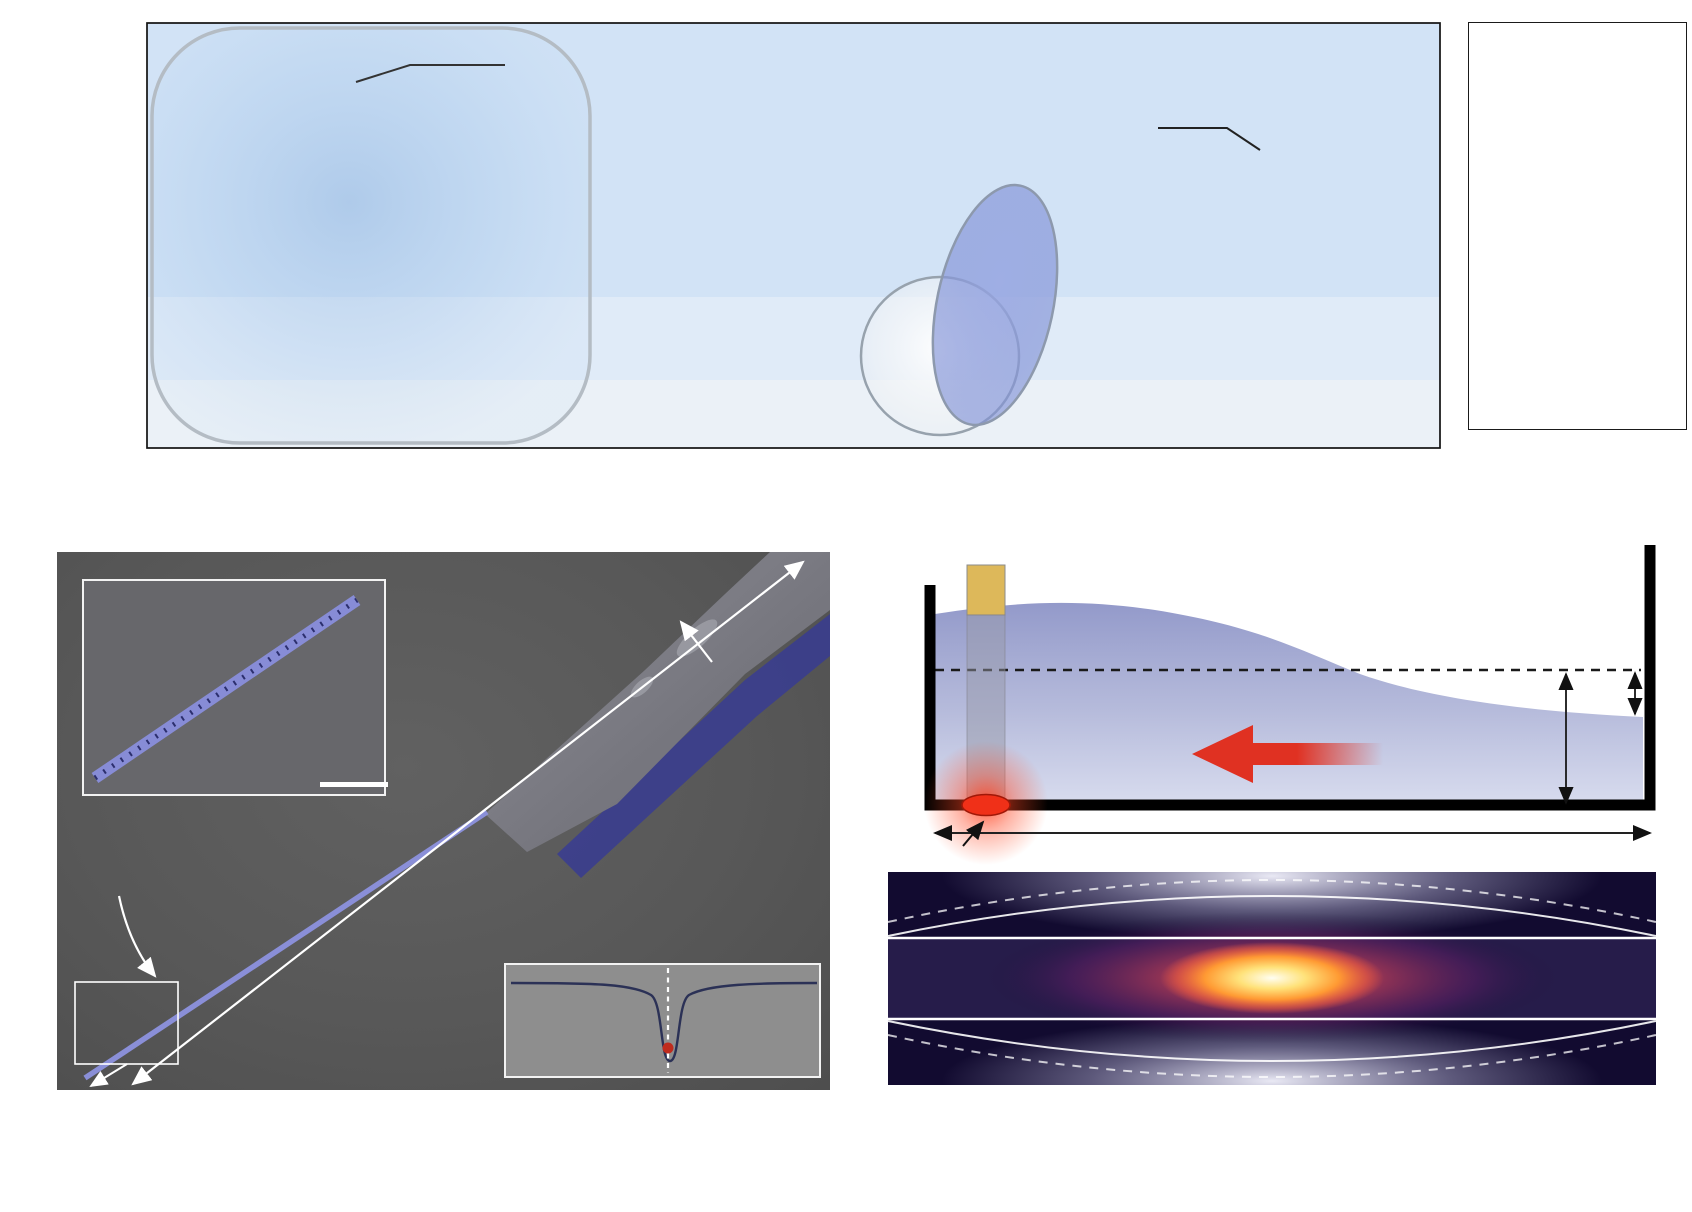 The height and width of the screenshot is (1212, 1692). What do you see at coordinates (696, 641) in the screenshot?
I see `optical-fiber-arrow` at bounding box center [696, 641].